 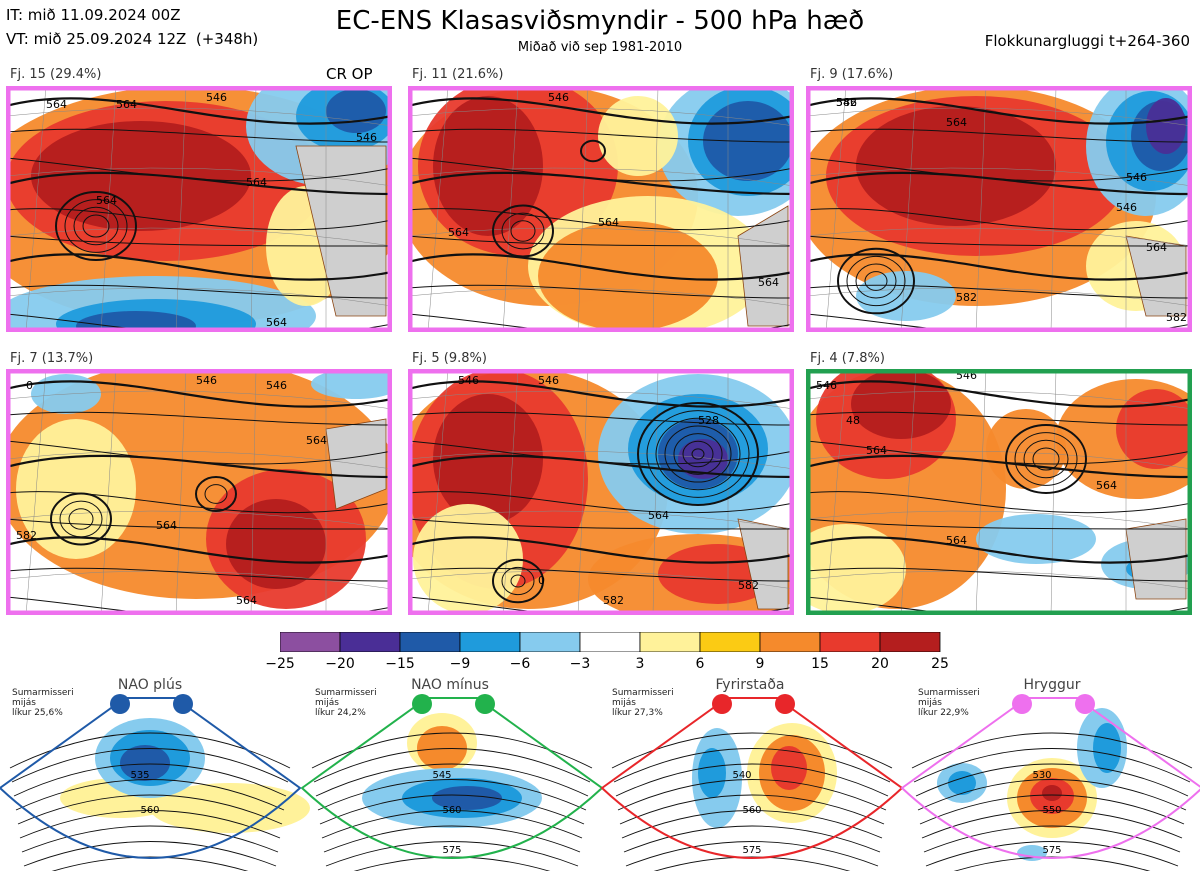 I want to click on panel-2-label: Fj. 11 (21.6%), so click(x=458, y=74).